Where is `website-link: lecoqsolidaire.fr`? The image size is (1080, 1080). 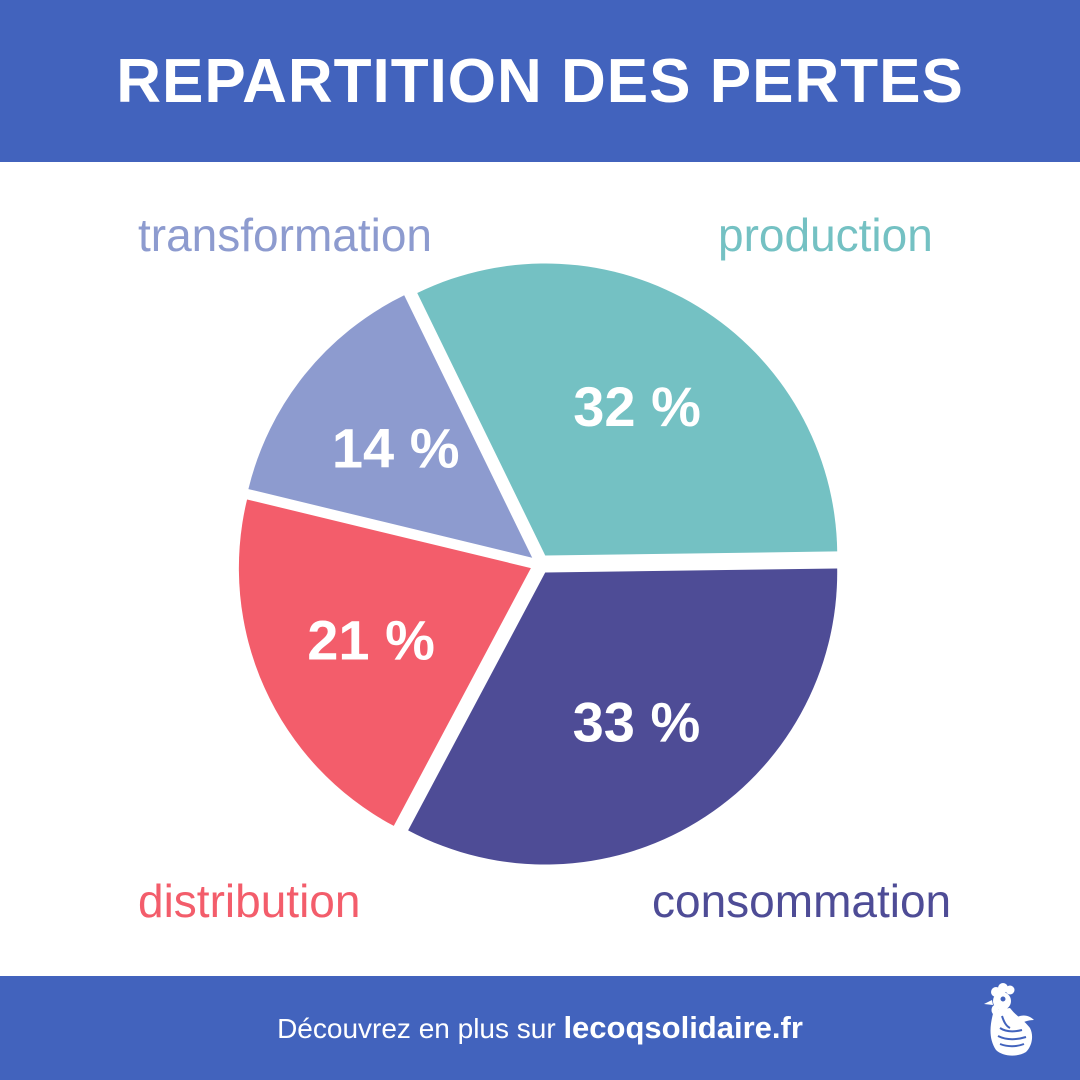
website-link: lecoqsolidaire.fr is located at coordinates (683, 1027).